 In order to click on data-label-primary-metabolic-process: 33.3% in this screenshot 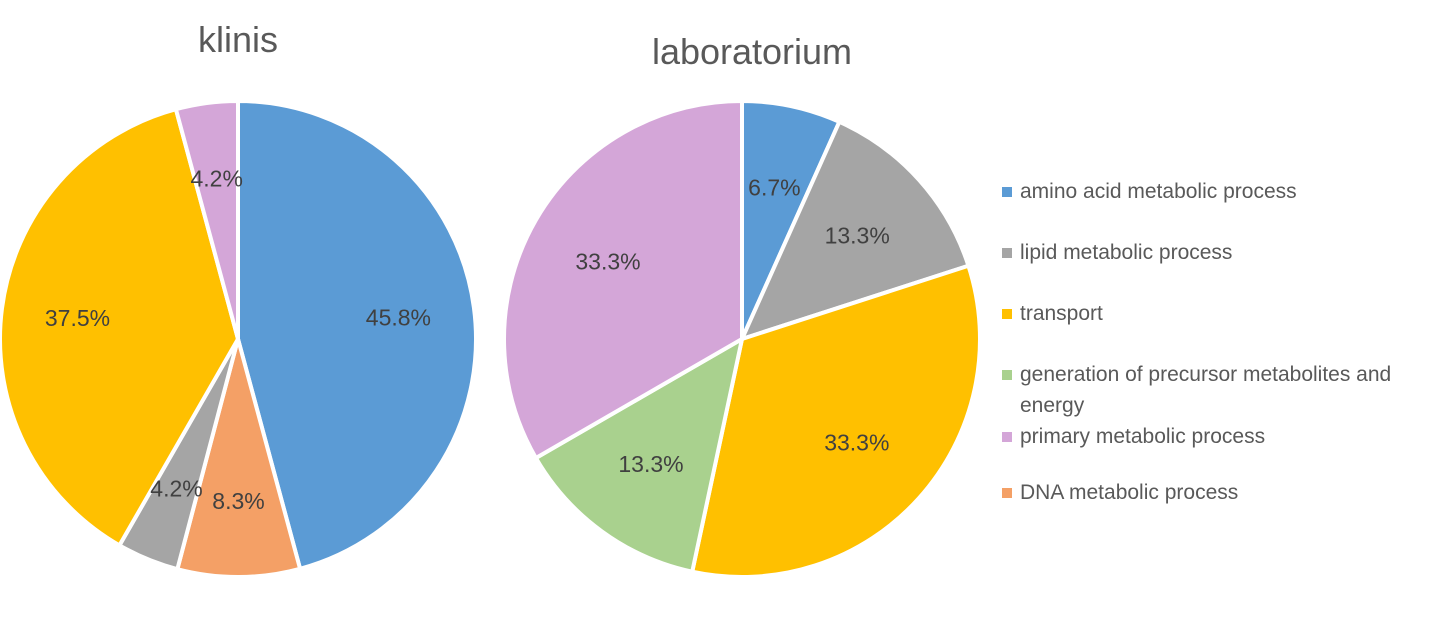, I will do `click(607, 262)`.